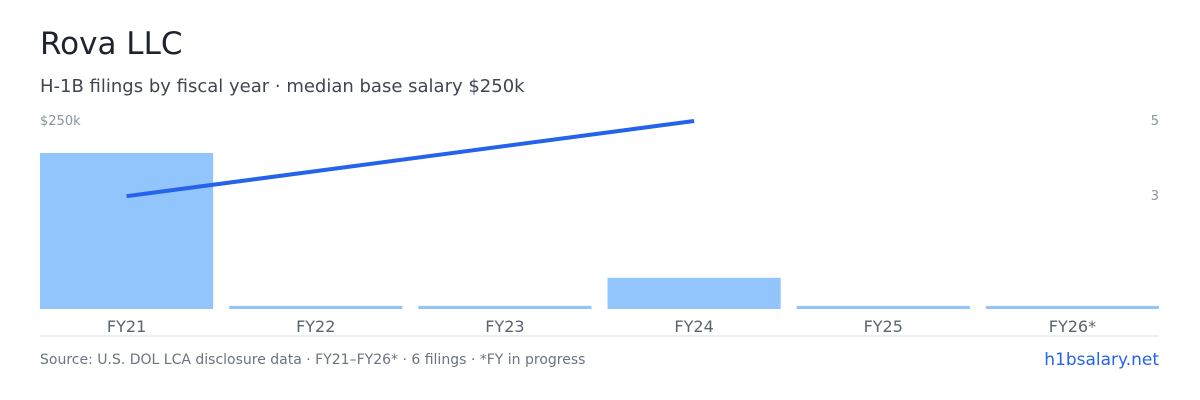 The height and width of the screenshot is (400, 1200). What do you see at coordinates (1072, 326) in the screenshot?
I see `x-tick-label: FY26*` at bounding box center [1072, 326].